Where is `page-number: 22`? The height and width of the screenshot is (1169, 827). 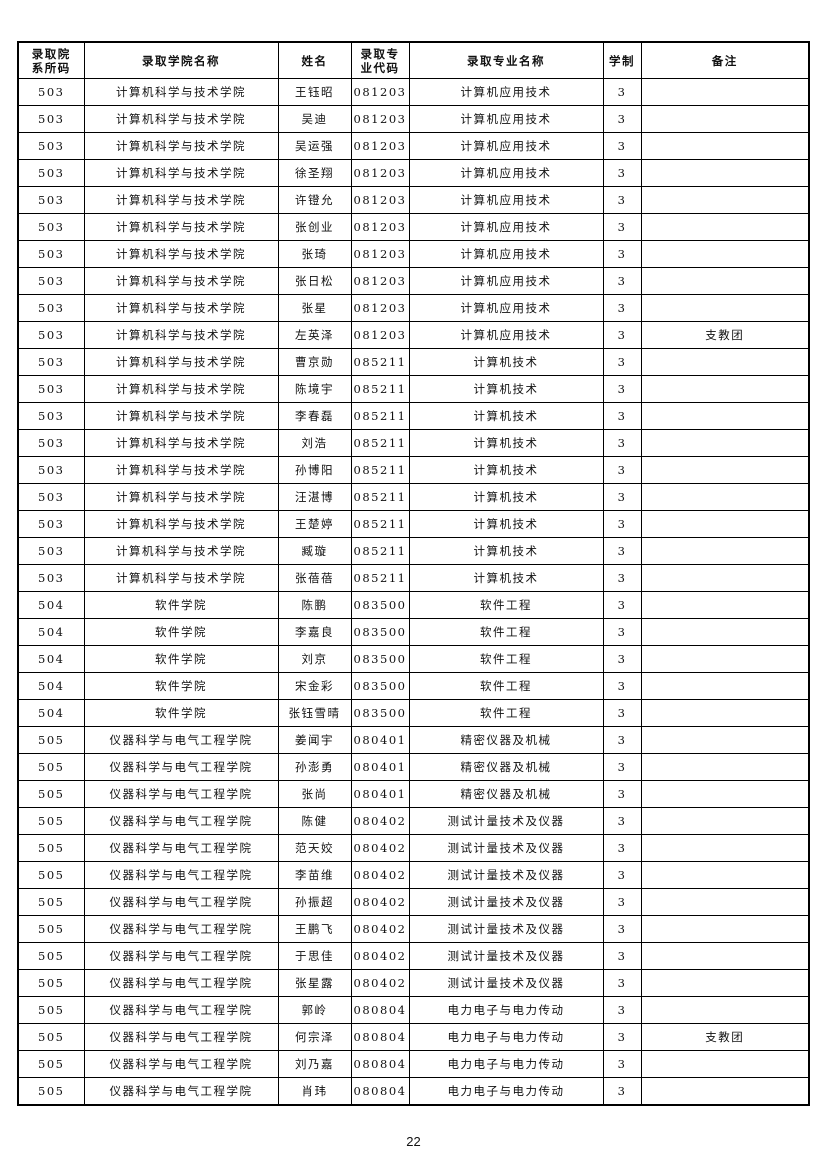 page-number: 22 is located at coordinates (413, 1141).